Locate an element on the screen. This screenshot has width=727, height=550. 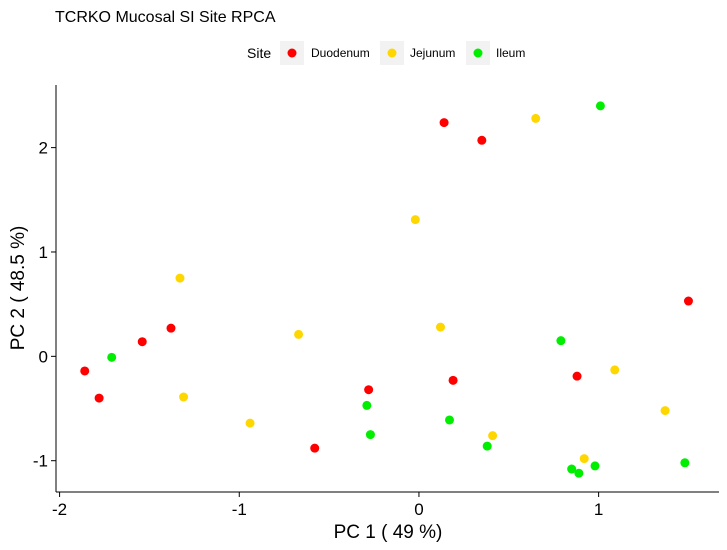
legend-swatch-ileum is located at coordinates (478, 53).